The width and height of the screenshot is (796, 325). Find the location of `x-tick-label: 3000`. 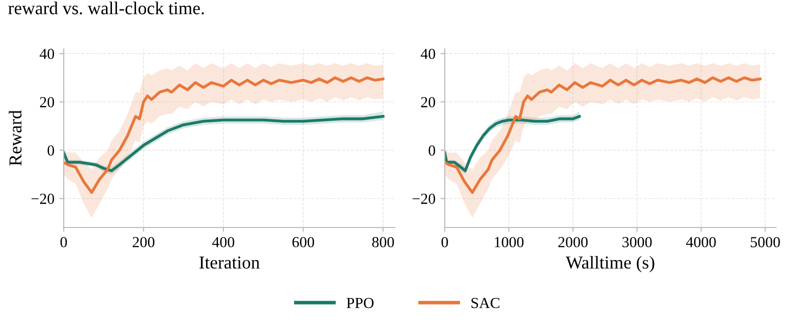

x-tick-label: 3000 is located at coordinates (637, 242).